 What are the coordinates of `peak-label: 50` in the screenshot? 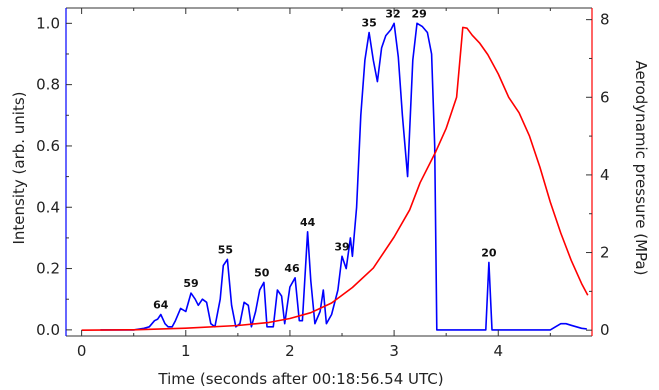 It's located at (262, 272).